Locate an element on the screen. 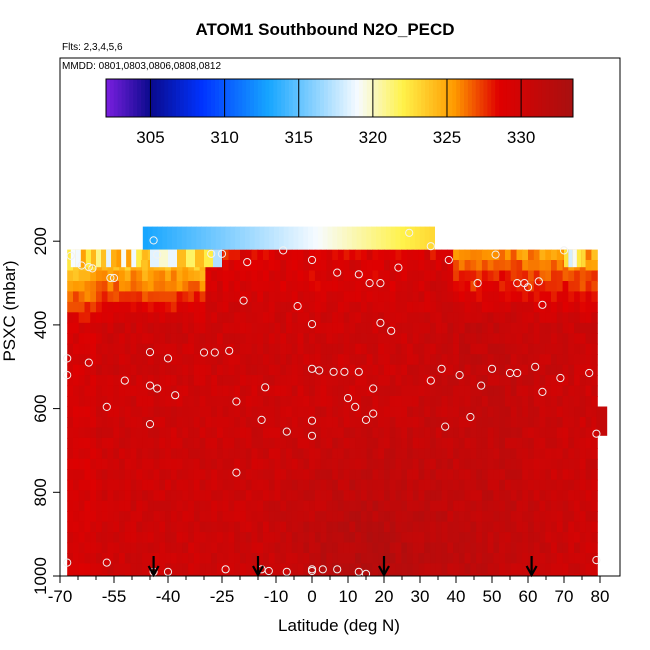  x-tick-label: 50 is located at coordinates (492, 596).